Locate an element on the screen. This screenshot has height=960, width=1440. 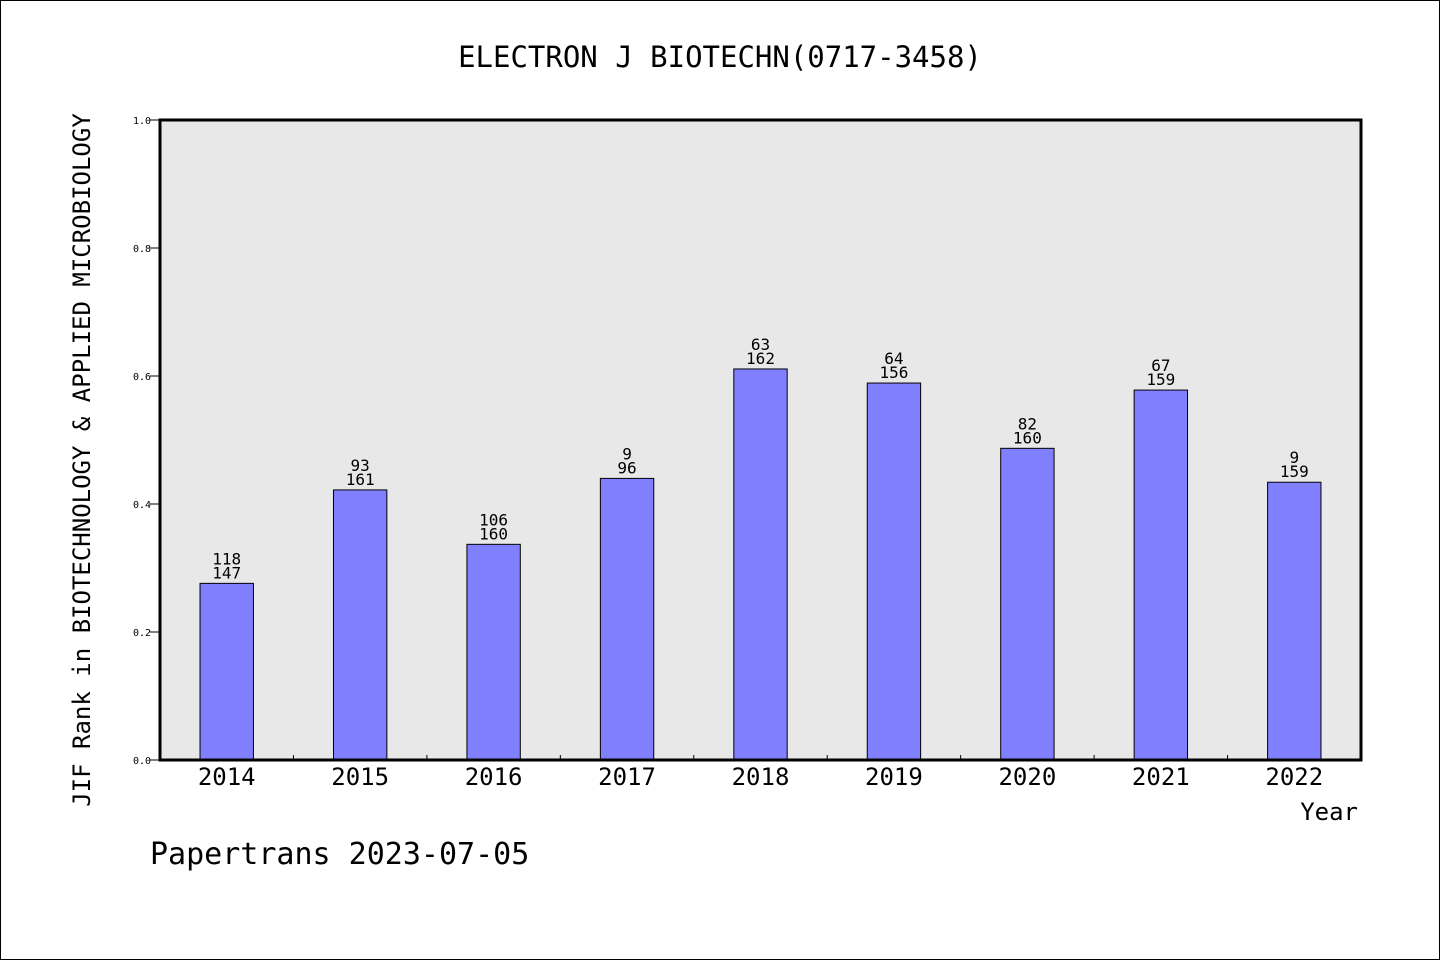
x-axis-label: Year is located at coordinates (1329, 812).